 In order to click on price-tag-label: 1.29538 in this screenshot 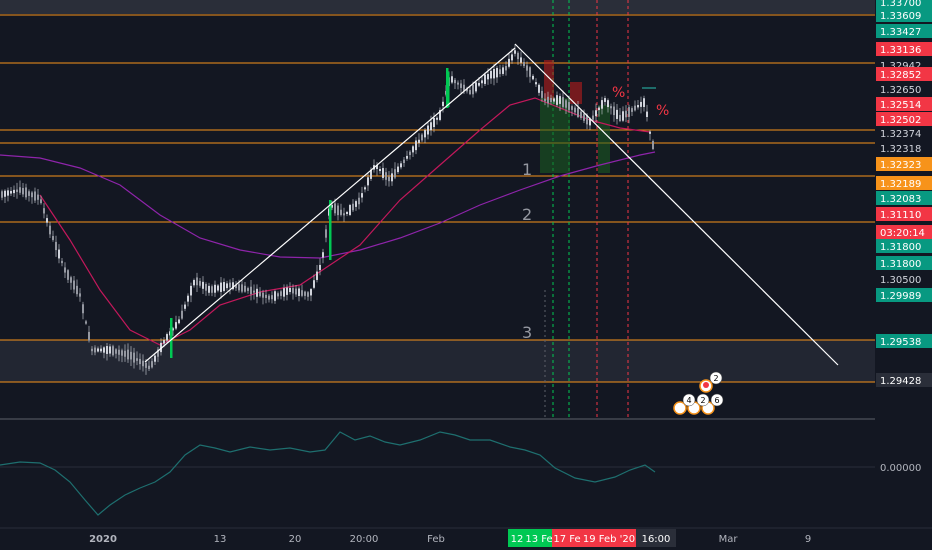, I will do `click(900, 342)`.